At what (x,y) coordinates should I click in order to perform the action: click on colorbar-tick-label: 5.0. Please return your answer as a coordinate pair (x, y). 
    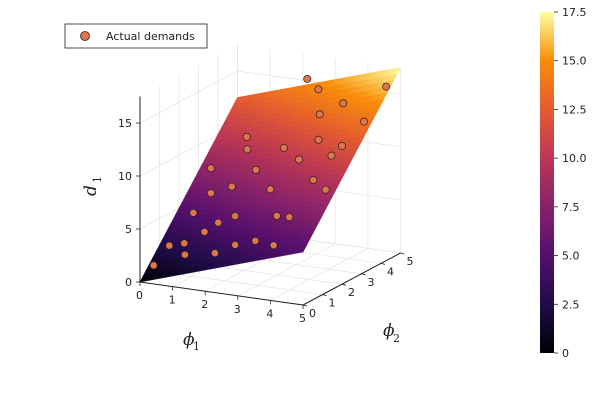
    Looking at the image, I should click on (571, 256).